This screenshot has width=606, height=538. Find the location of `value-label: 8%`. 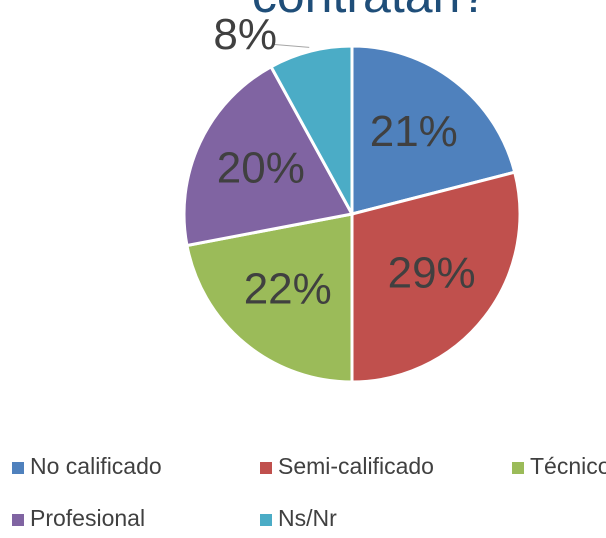

value-label: 8% is located at coordinates (245, 34).